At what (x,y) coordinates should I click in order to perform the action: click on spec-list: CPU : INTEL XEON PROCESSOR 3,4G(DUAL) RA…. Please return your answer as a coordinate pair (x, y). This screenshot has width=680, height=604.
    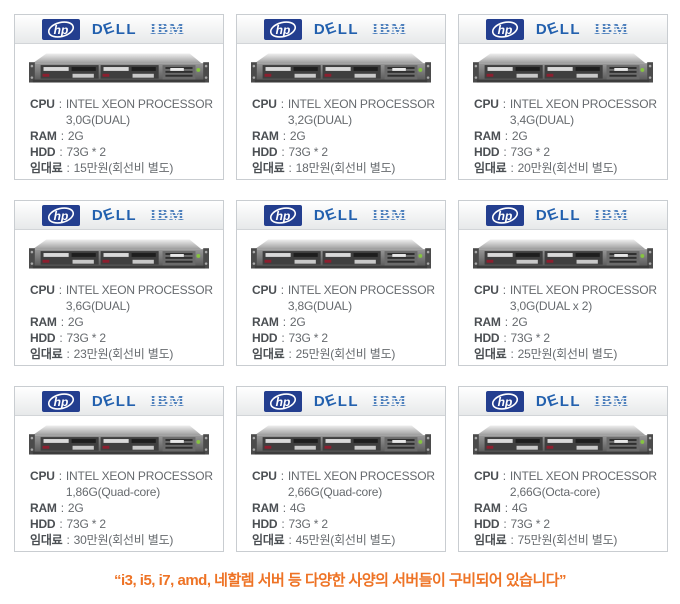
    Looking at the image, I should click on (568, 136).